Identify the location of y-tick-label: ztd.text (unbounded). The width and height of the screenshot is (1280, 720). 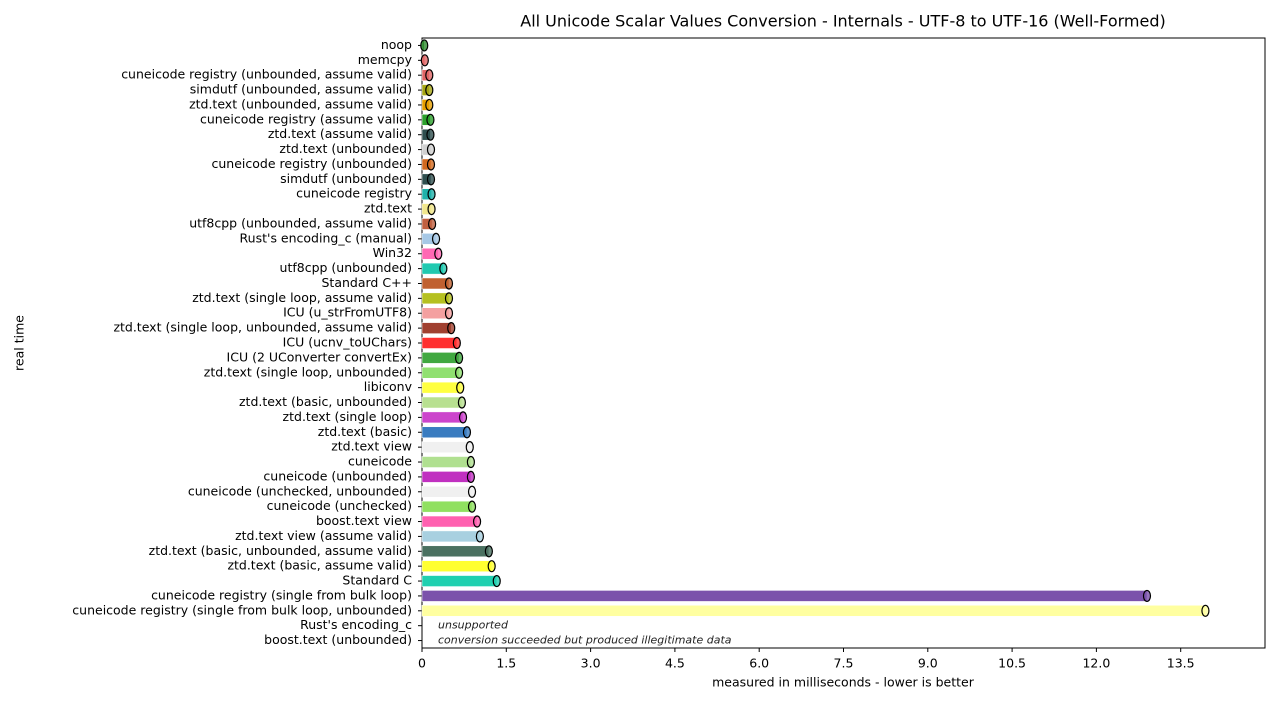
(345, 148).